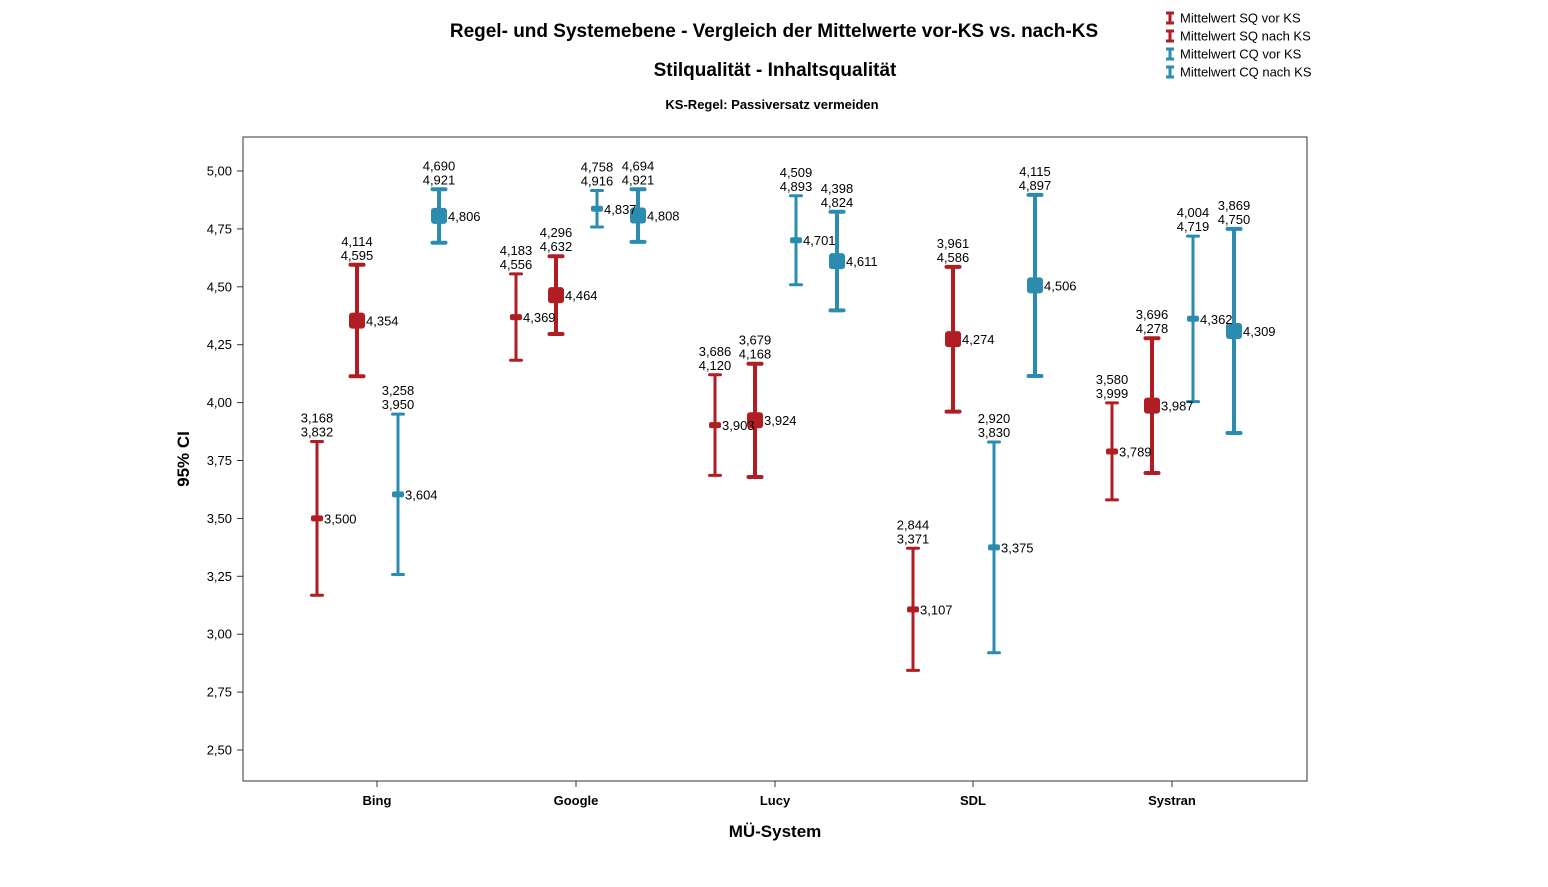  What do you see at coordinates (1193, 226) in the screenshot?
I see `ci-upper-label: 4,719` at bounding box center [1193, 226].